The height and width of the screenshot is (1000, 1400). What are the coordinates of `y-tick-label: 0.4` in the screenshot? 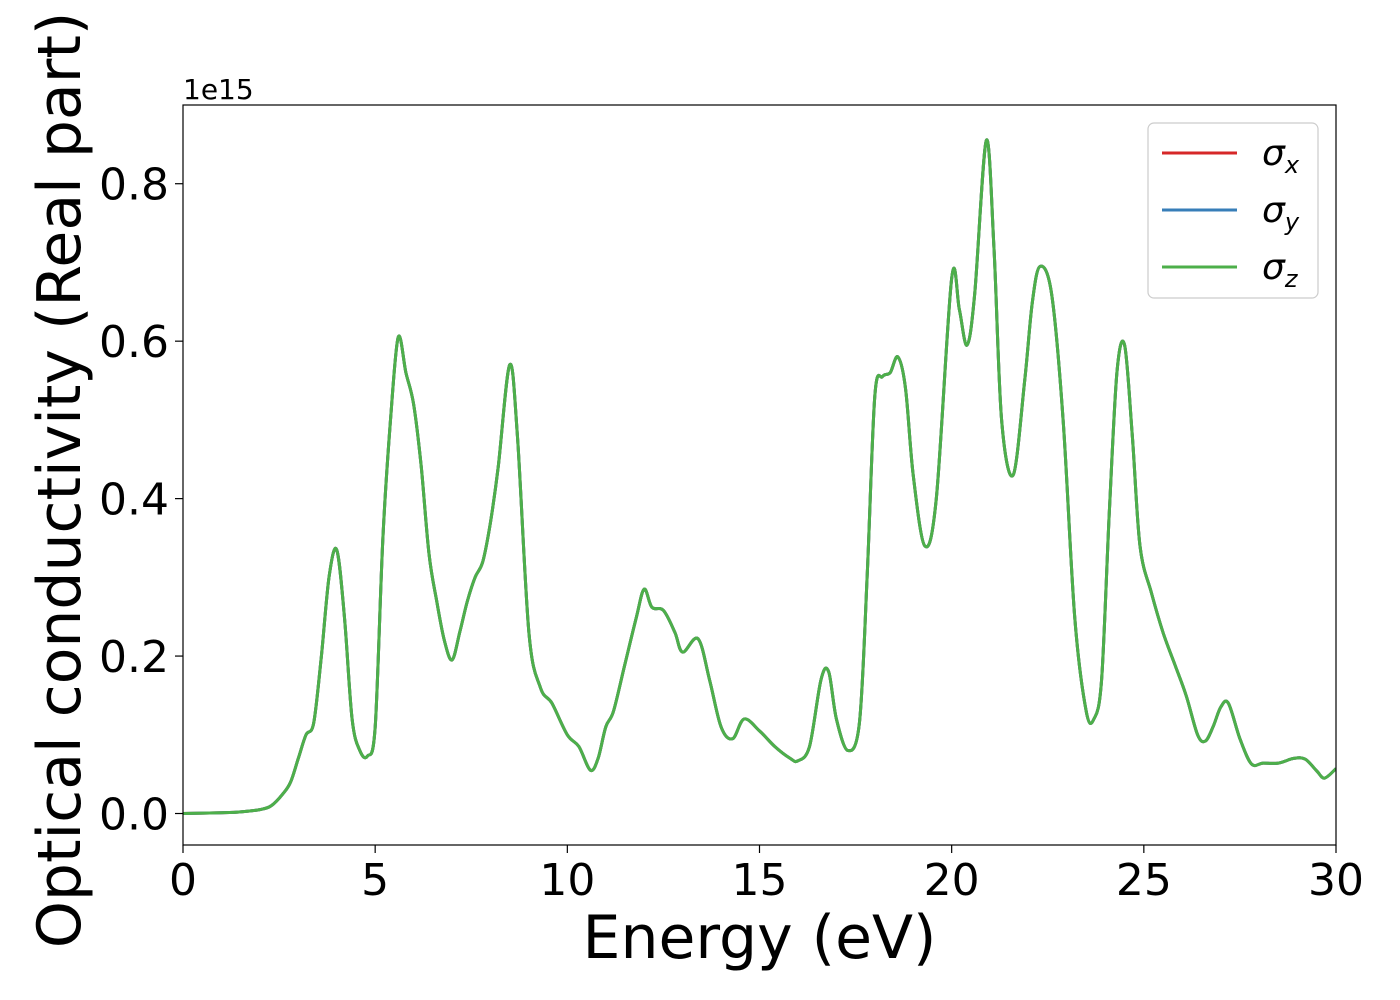 It's located at (134, 500).